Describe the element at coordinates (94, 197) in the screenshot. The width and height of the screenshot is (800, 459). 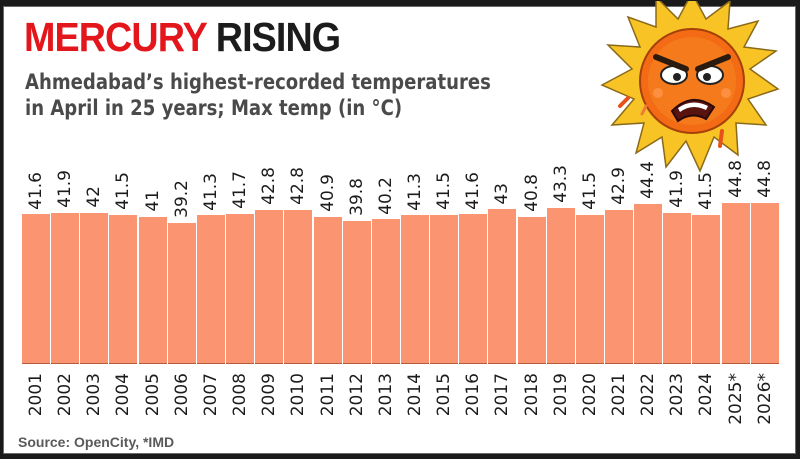
I see `bar-value-label: 42` at that location.